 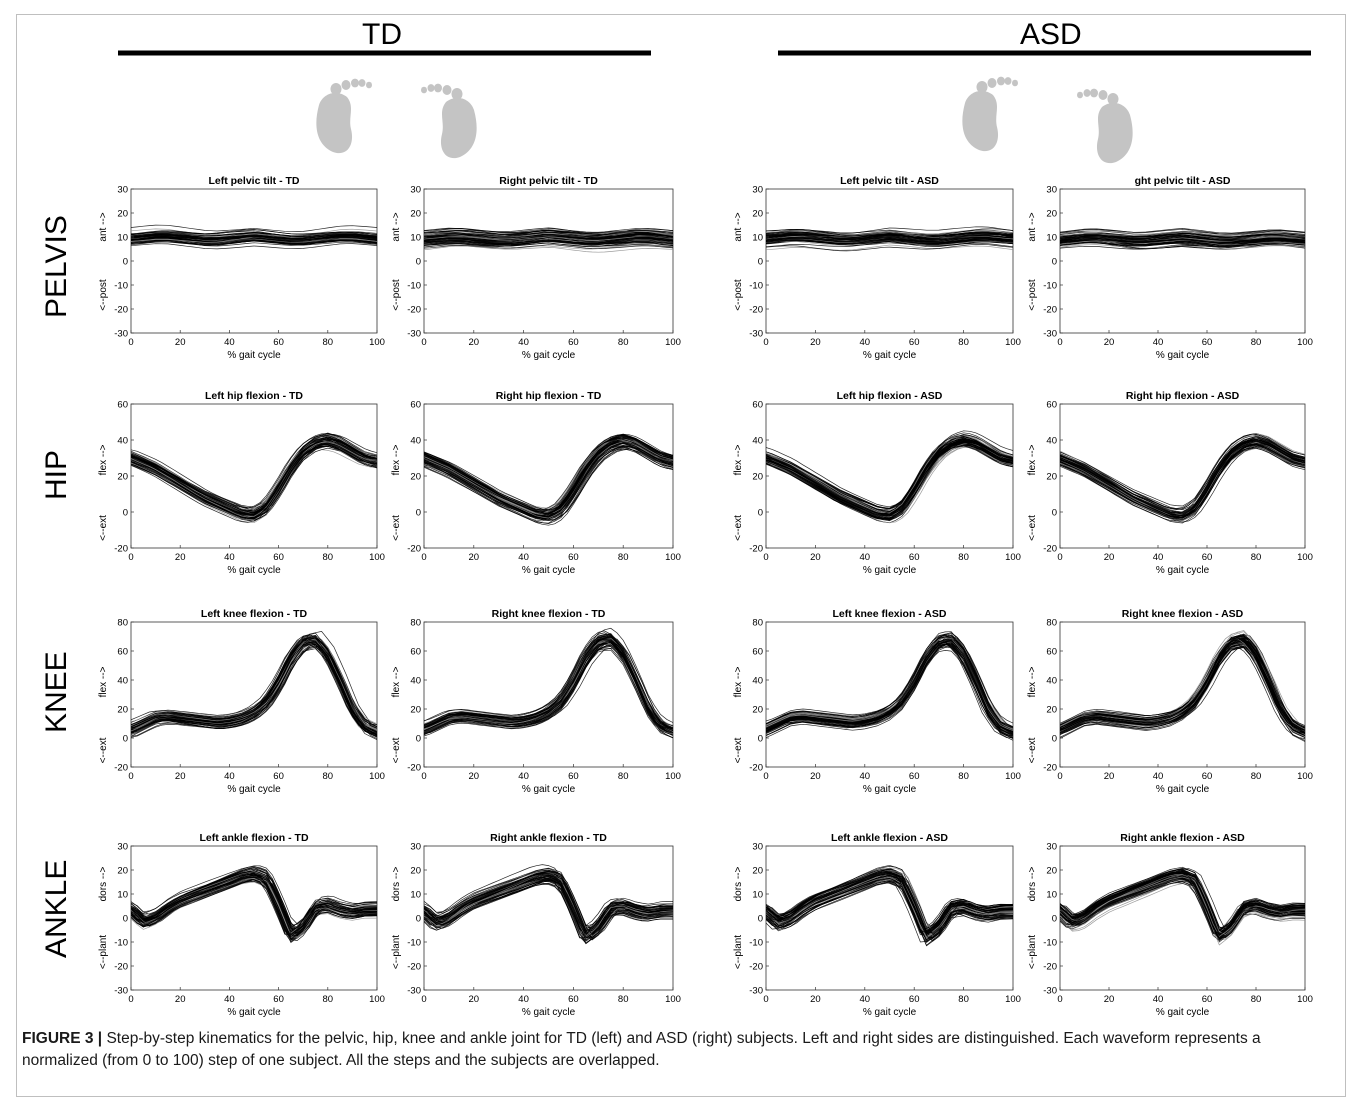 I want to click on y-axis-label-negative: <--ext, so click(x=103, y=750).